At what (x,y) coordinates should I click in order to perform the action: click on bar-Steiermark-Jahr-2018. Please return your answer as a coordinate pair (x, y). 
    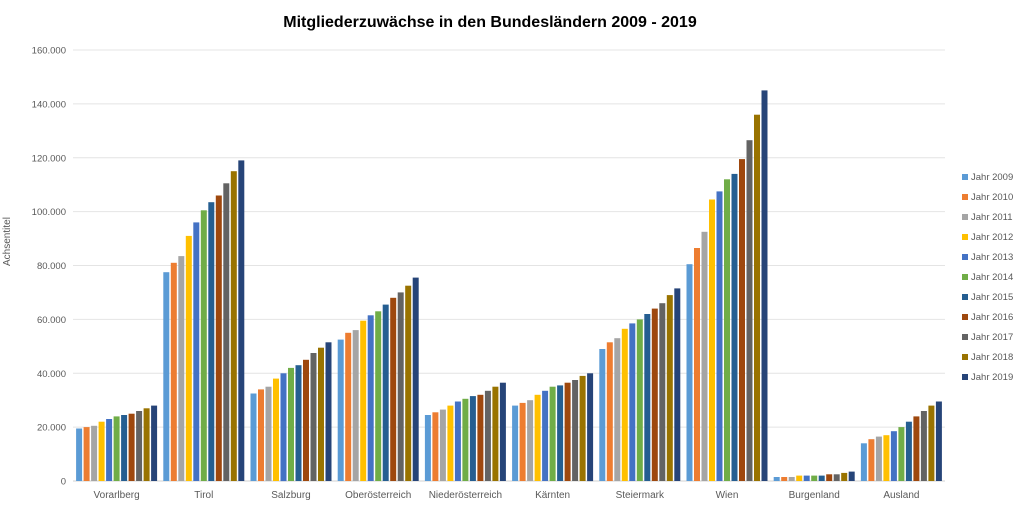
    Looking at the image, I should click on (669, 388).